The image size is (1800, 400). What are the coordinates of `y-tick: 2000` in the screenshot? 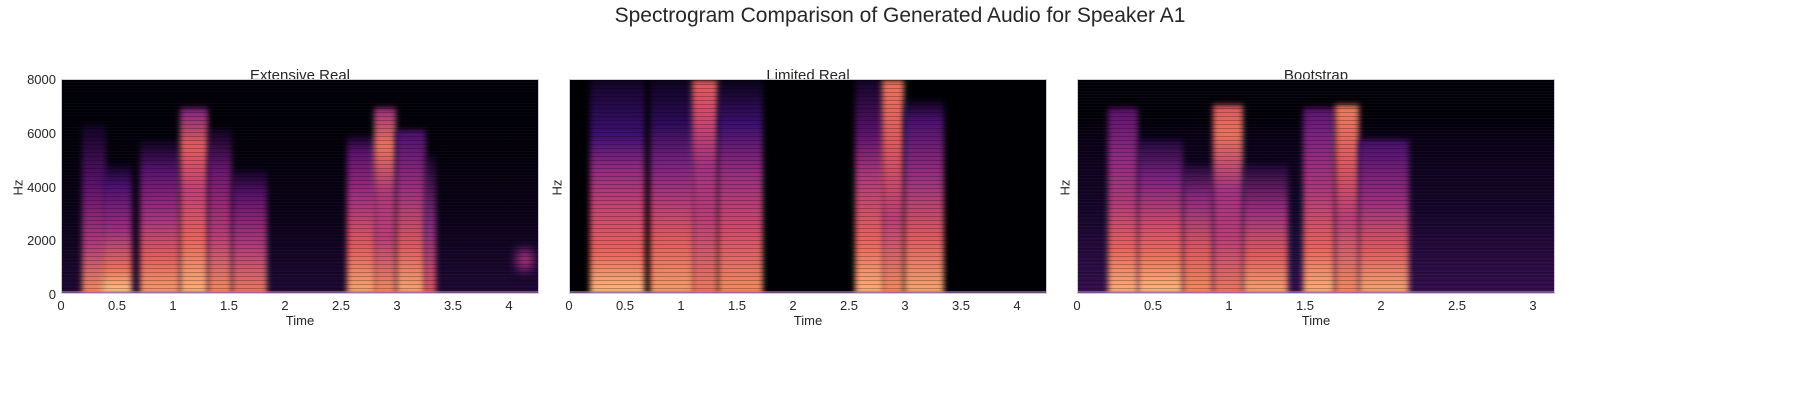 It's located at (41, 240).